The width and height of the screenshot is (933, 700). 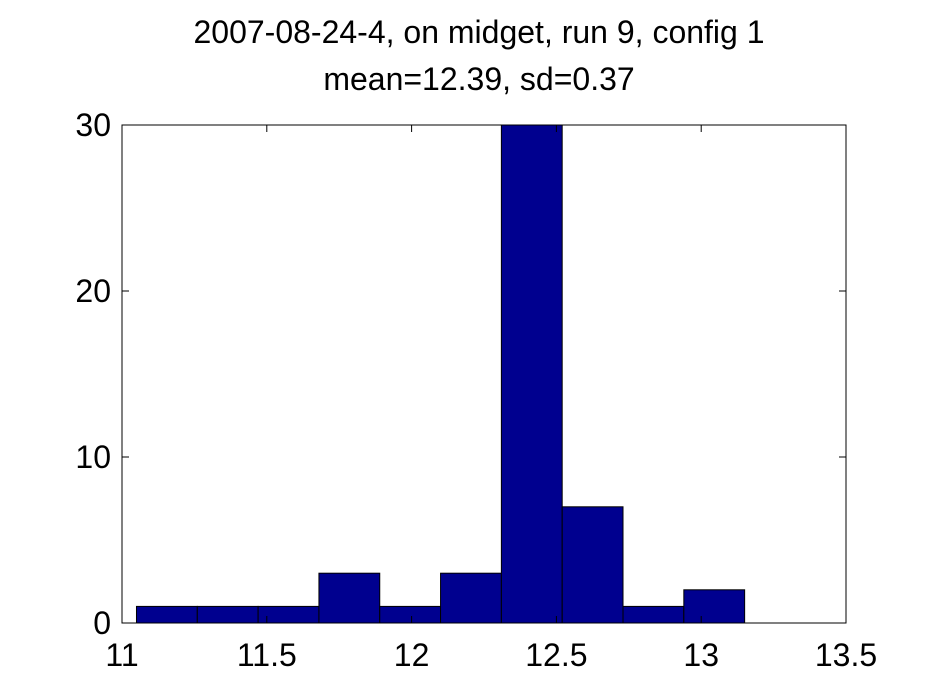 I want to click on chart-title-line-2: mean=12.39, sd=0.37, so click(x=478, y=79).